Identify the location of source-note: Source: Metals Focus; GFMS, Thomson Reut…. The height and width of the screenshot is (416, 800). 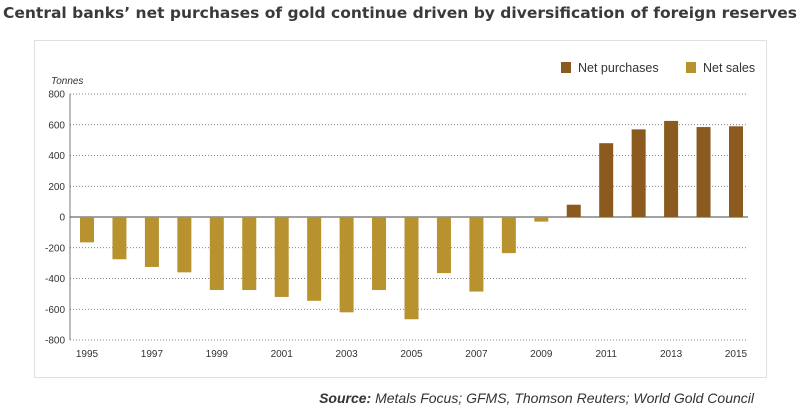
(536, 398).